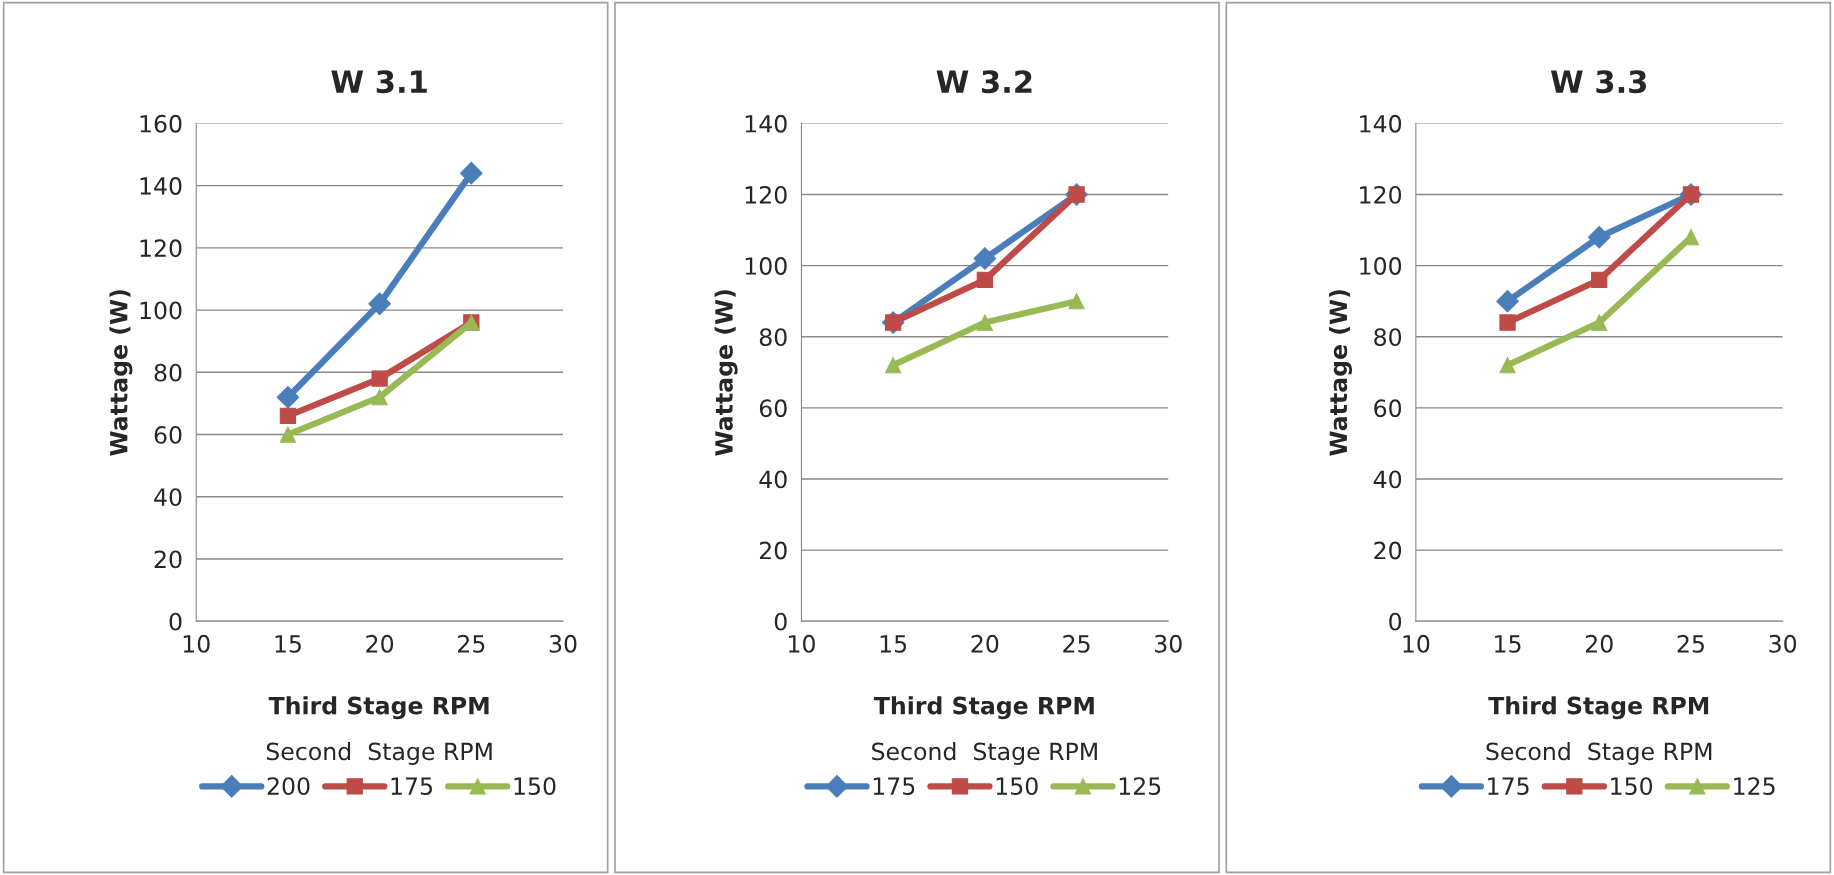  What do you see at coordinates (984, 82) in the screenshot?
I see `chart-title: W 3.2` at bounding box center [984, 82].